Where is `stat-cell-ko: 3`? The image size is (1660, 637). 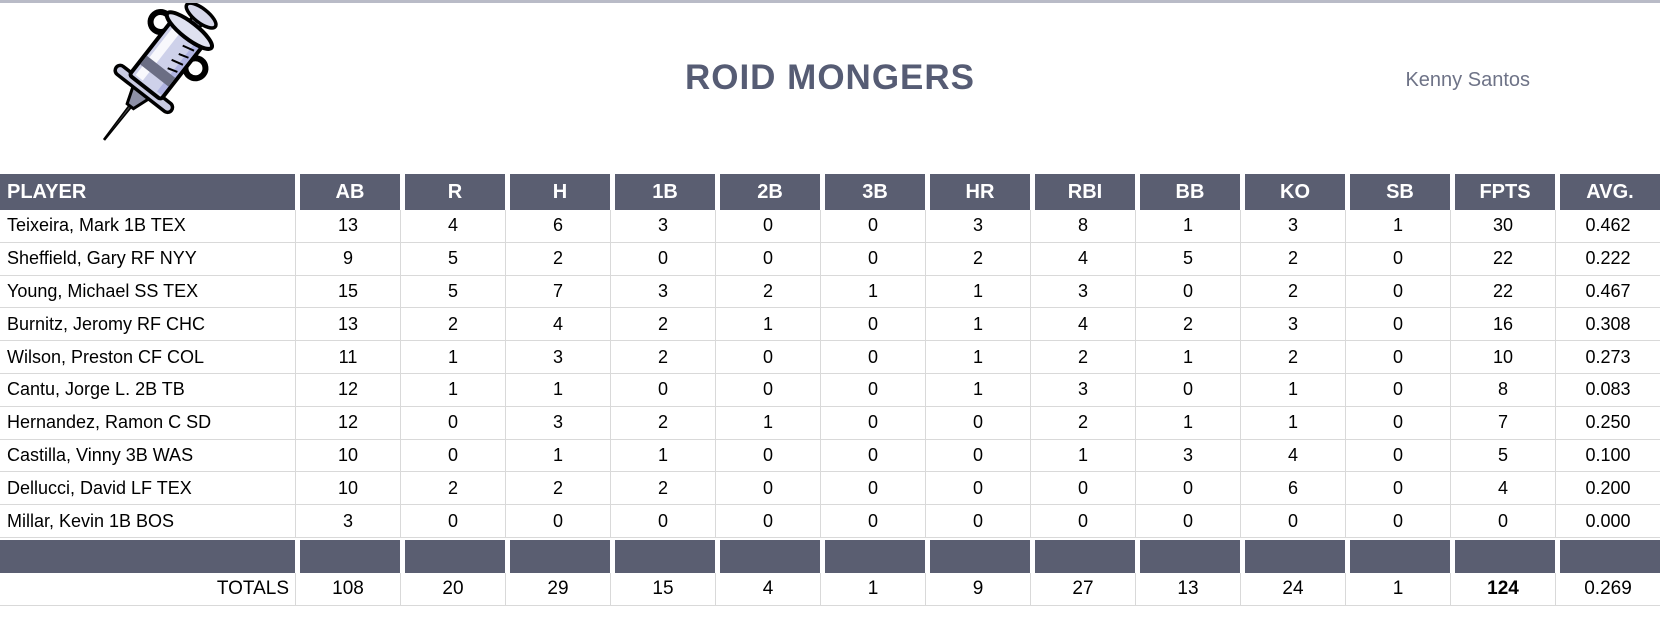 stat-cell-ko: 3 is located at coordinates (1292, 226).